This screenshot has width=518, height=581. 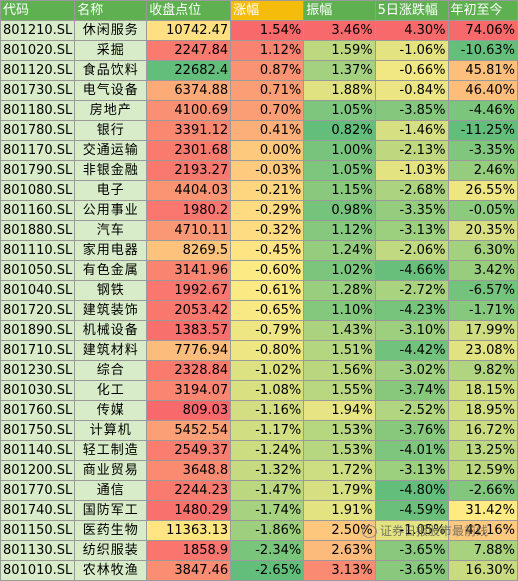 What do you see at coordinates (339, 90) in the screenshot?
I see `cell-amplitude: 1.88%` at bounding box center [339, 90].